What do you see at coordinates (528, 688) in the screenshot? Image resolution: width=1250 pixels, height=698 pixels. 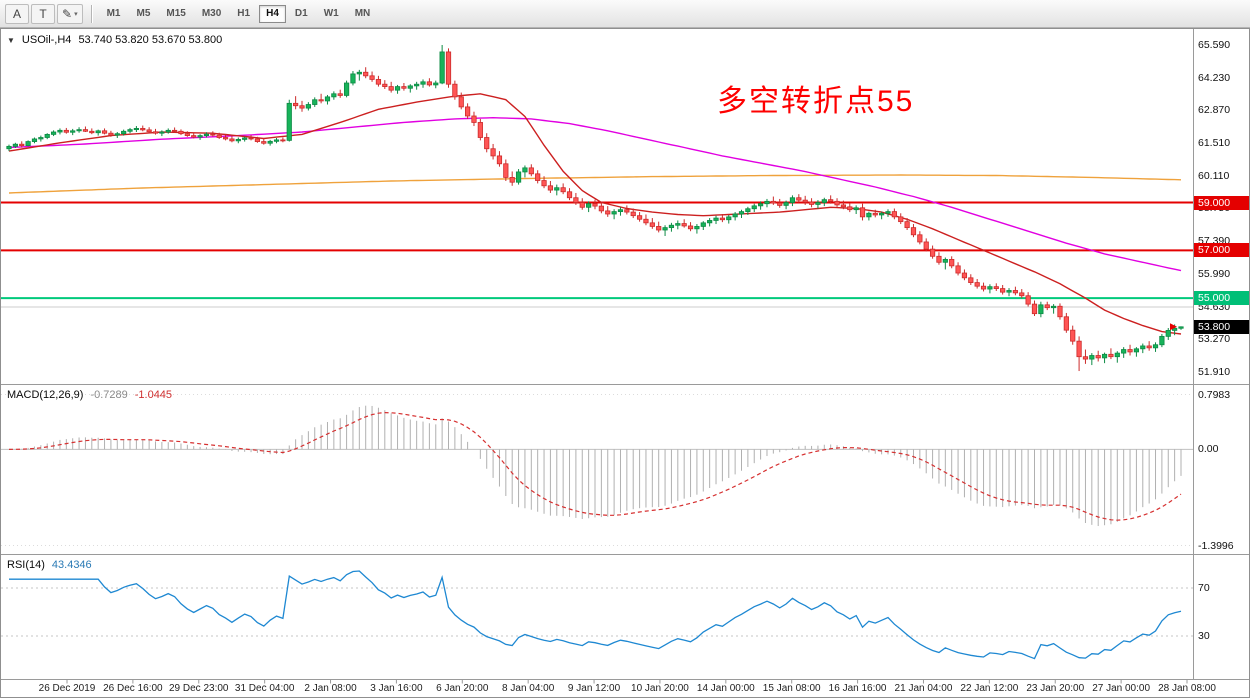 I see `time-label: 8 Jan 04:00` at bounding box center [528, 688].